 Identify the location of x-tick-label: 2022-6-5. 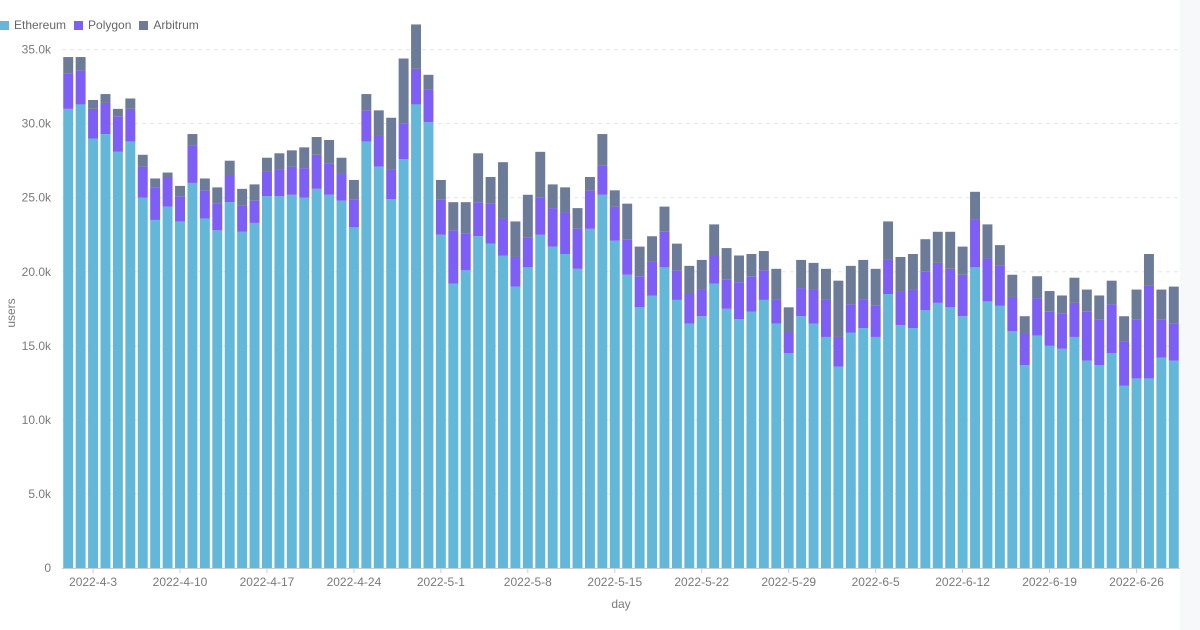
(876, 582).